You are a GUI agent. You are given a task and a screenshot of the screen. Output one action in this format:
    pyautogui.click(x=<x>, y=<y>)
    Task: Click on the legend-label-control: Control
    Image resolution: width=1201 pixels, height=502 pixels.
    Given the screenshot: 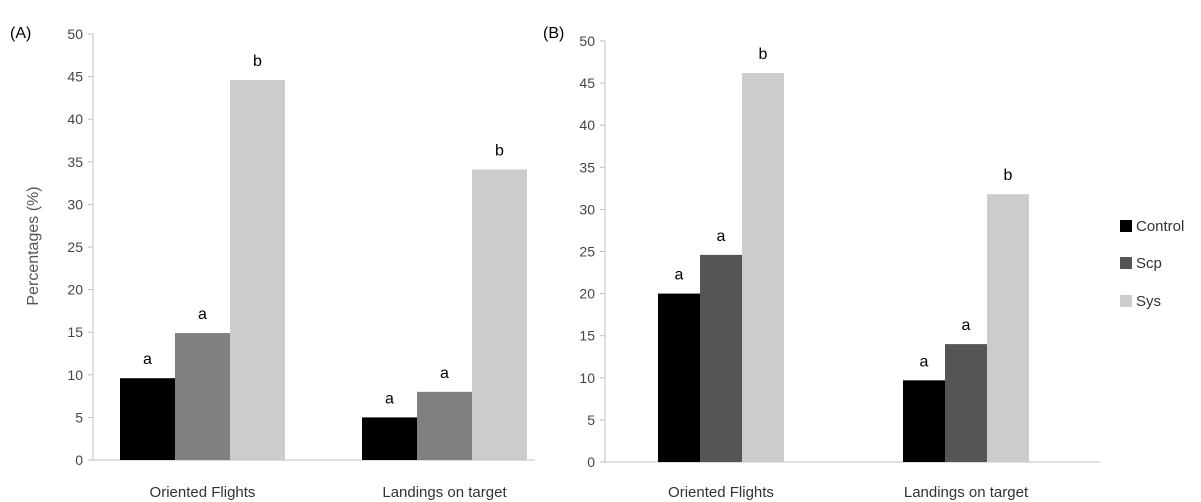 What is the action you would take?
    pyautogui.click(x=1160, y=226)
    